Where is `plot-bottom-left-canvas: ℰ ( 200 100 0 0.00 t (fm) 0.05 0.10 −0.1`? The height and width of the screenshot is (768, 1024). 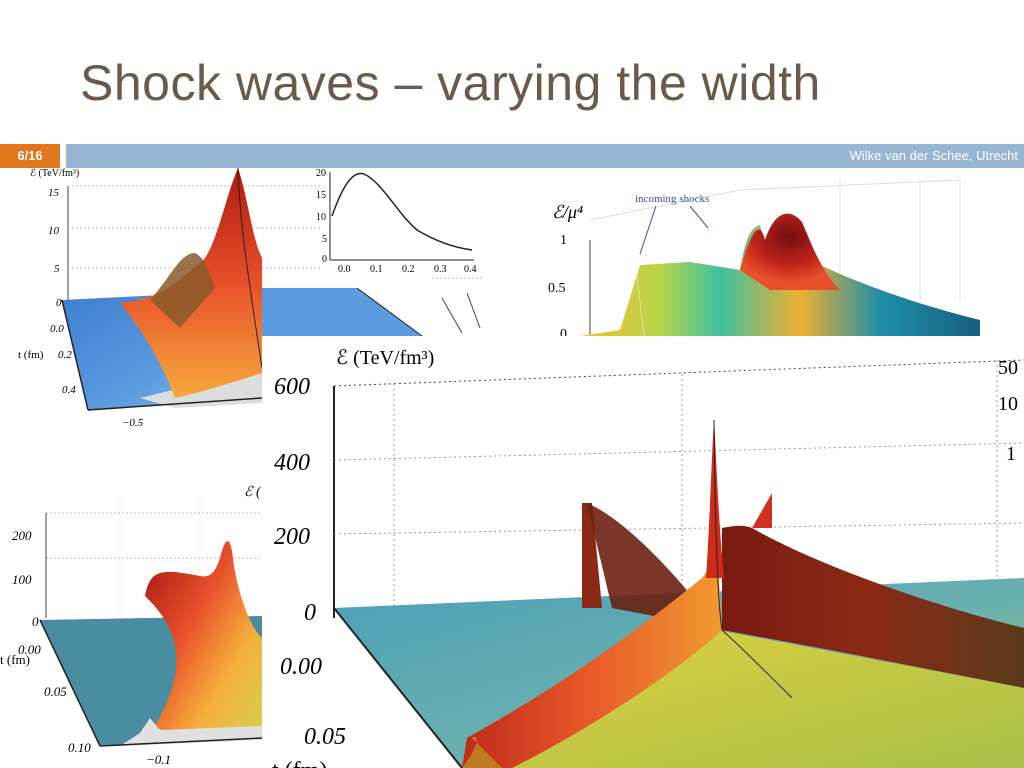
plot-bottom-left-canvas: ℰ ( 200 100 0 0.00 t (fm) 0.05 0.10 −0.1 is located at coordinates (131, 626).